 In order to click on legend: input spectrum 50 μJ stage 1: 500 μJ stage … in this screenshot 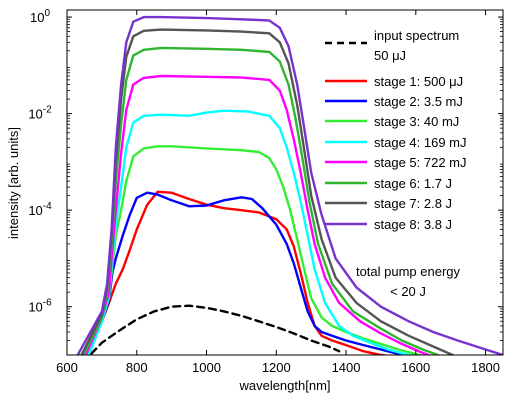, I will do `click(396, 130)`.